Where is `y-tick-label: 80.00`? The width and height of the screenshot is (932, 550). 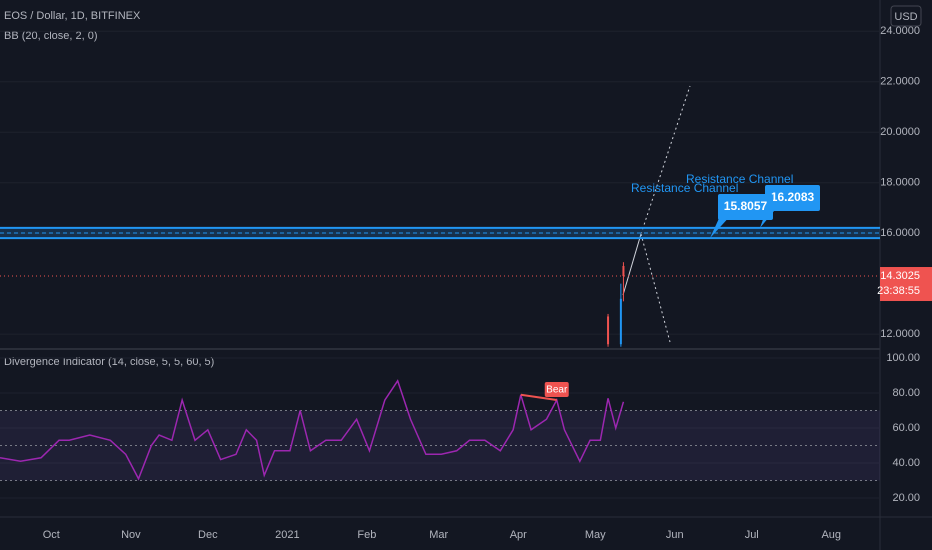 y-tick-label: 80.00 is located at coordinates (906, 393).